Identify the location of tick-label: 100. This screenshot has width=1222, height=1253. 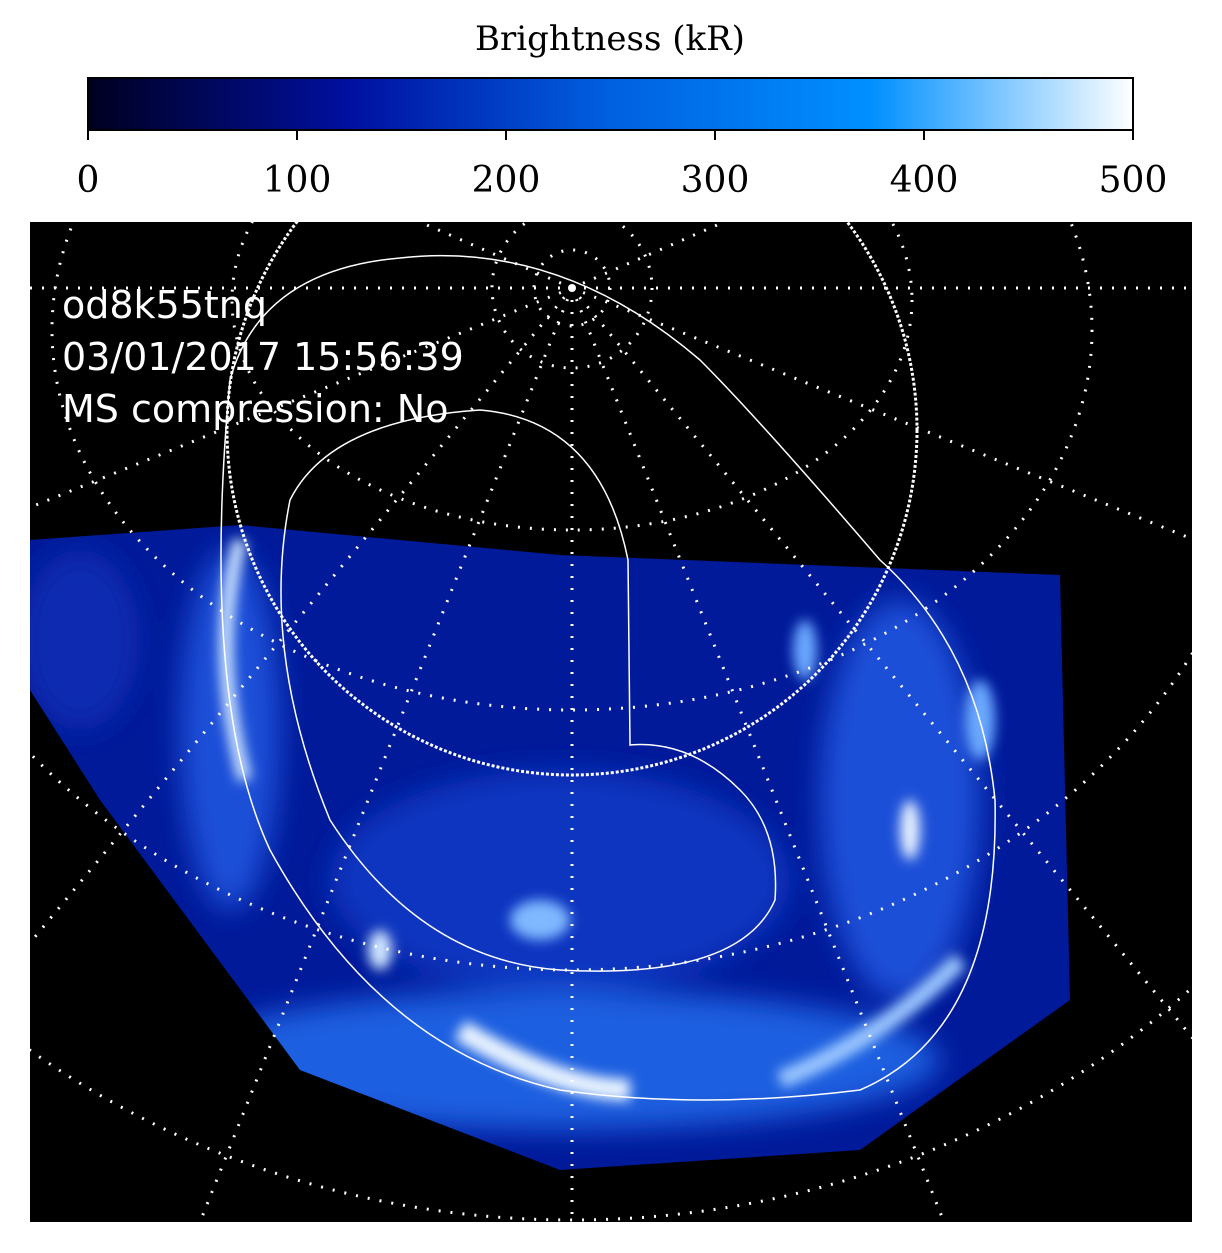
(297, 180).